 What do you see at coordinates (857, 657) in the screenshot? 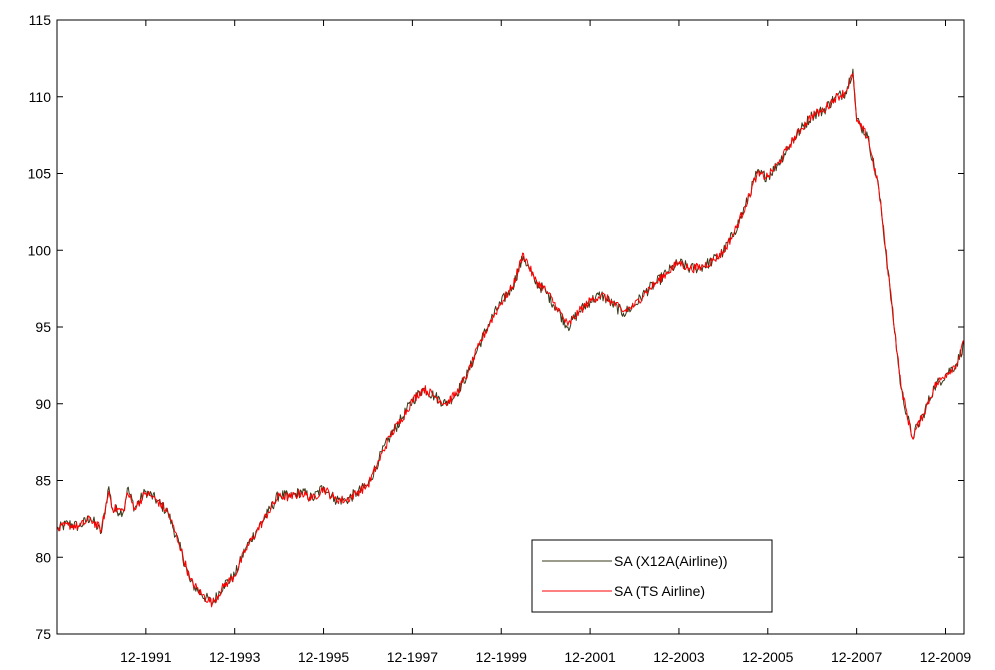
I see `x-tick-label: 12-2007` at bounding box center [857, 657].